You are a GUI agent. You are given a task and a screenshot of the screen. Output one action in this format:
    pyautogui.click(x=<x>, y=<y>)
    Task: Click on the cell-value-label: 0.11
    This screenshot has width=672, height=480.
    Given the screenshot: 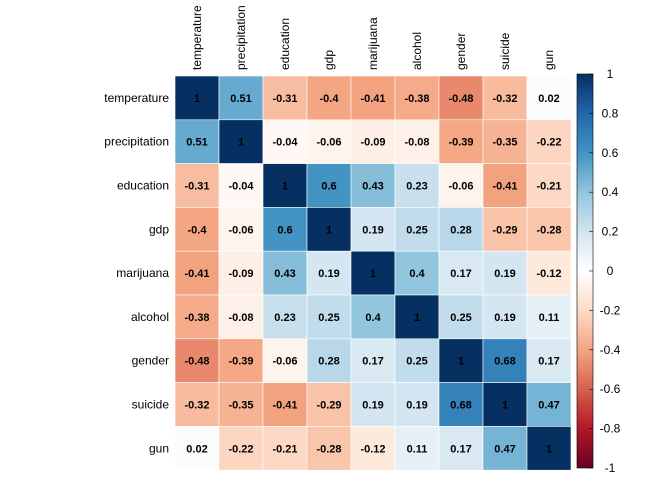 What is the action you would take?
    pyautogui.click(x=417, y=449)
    